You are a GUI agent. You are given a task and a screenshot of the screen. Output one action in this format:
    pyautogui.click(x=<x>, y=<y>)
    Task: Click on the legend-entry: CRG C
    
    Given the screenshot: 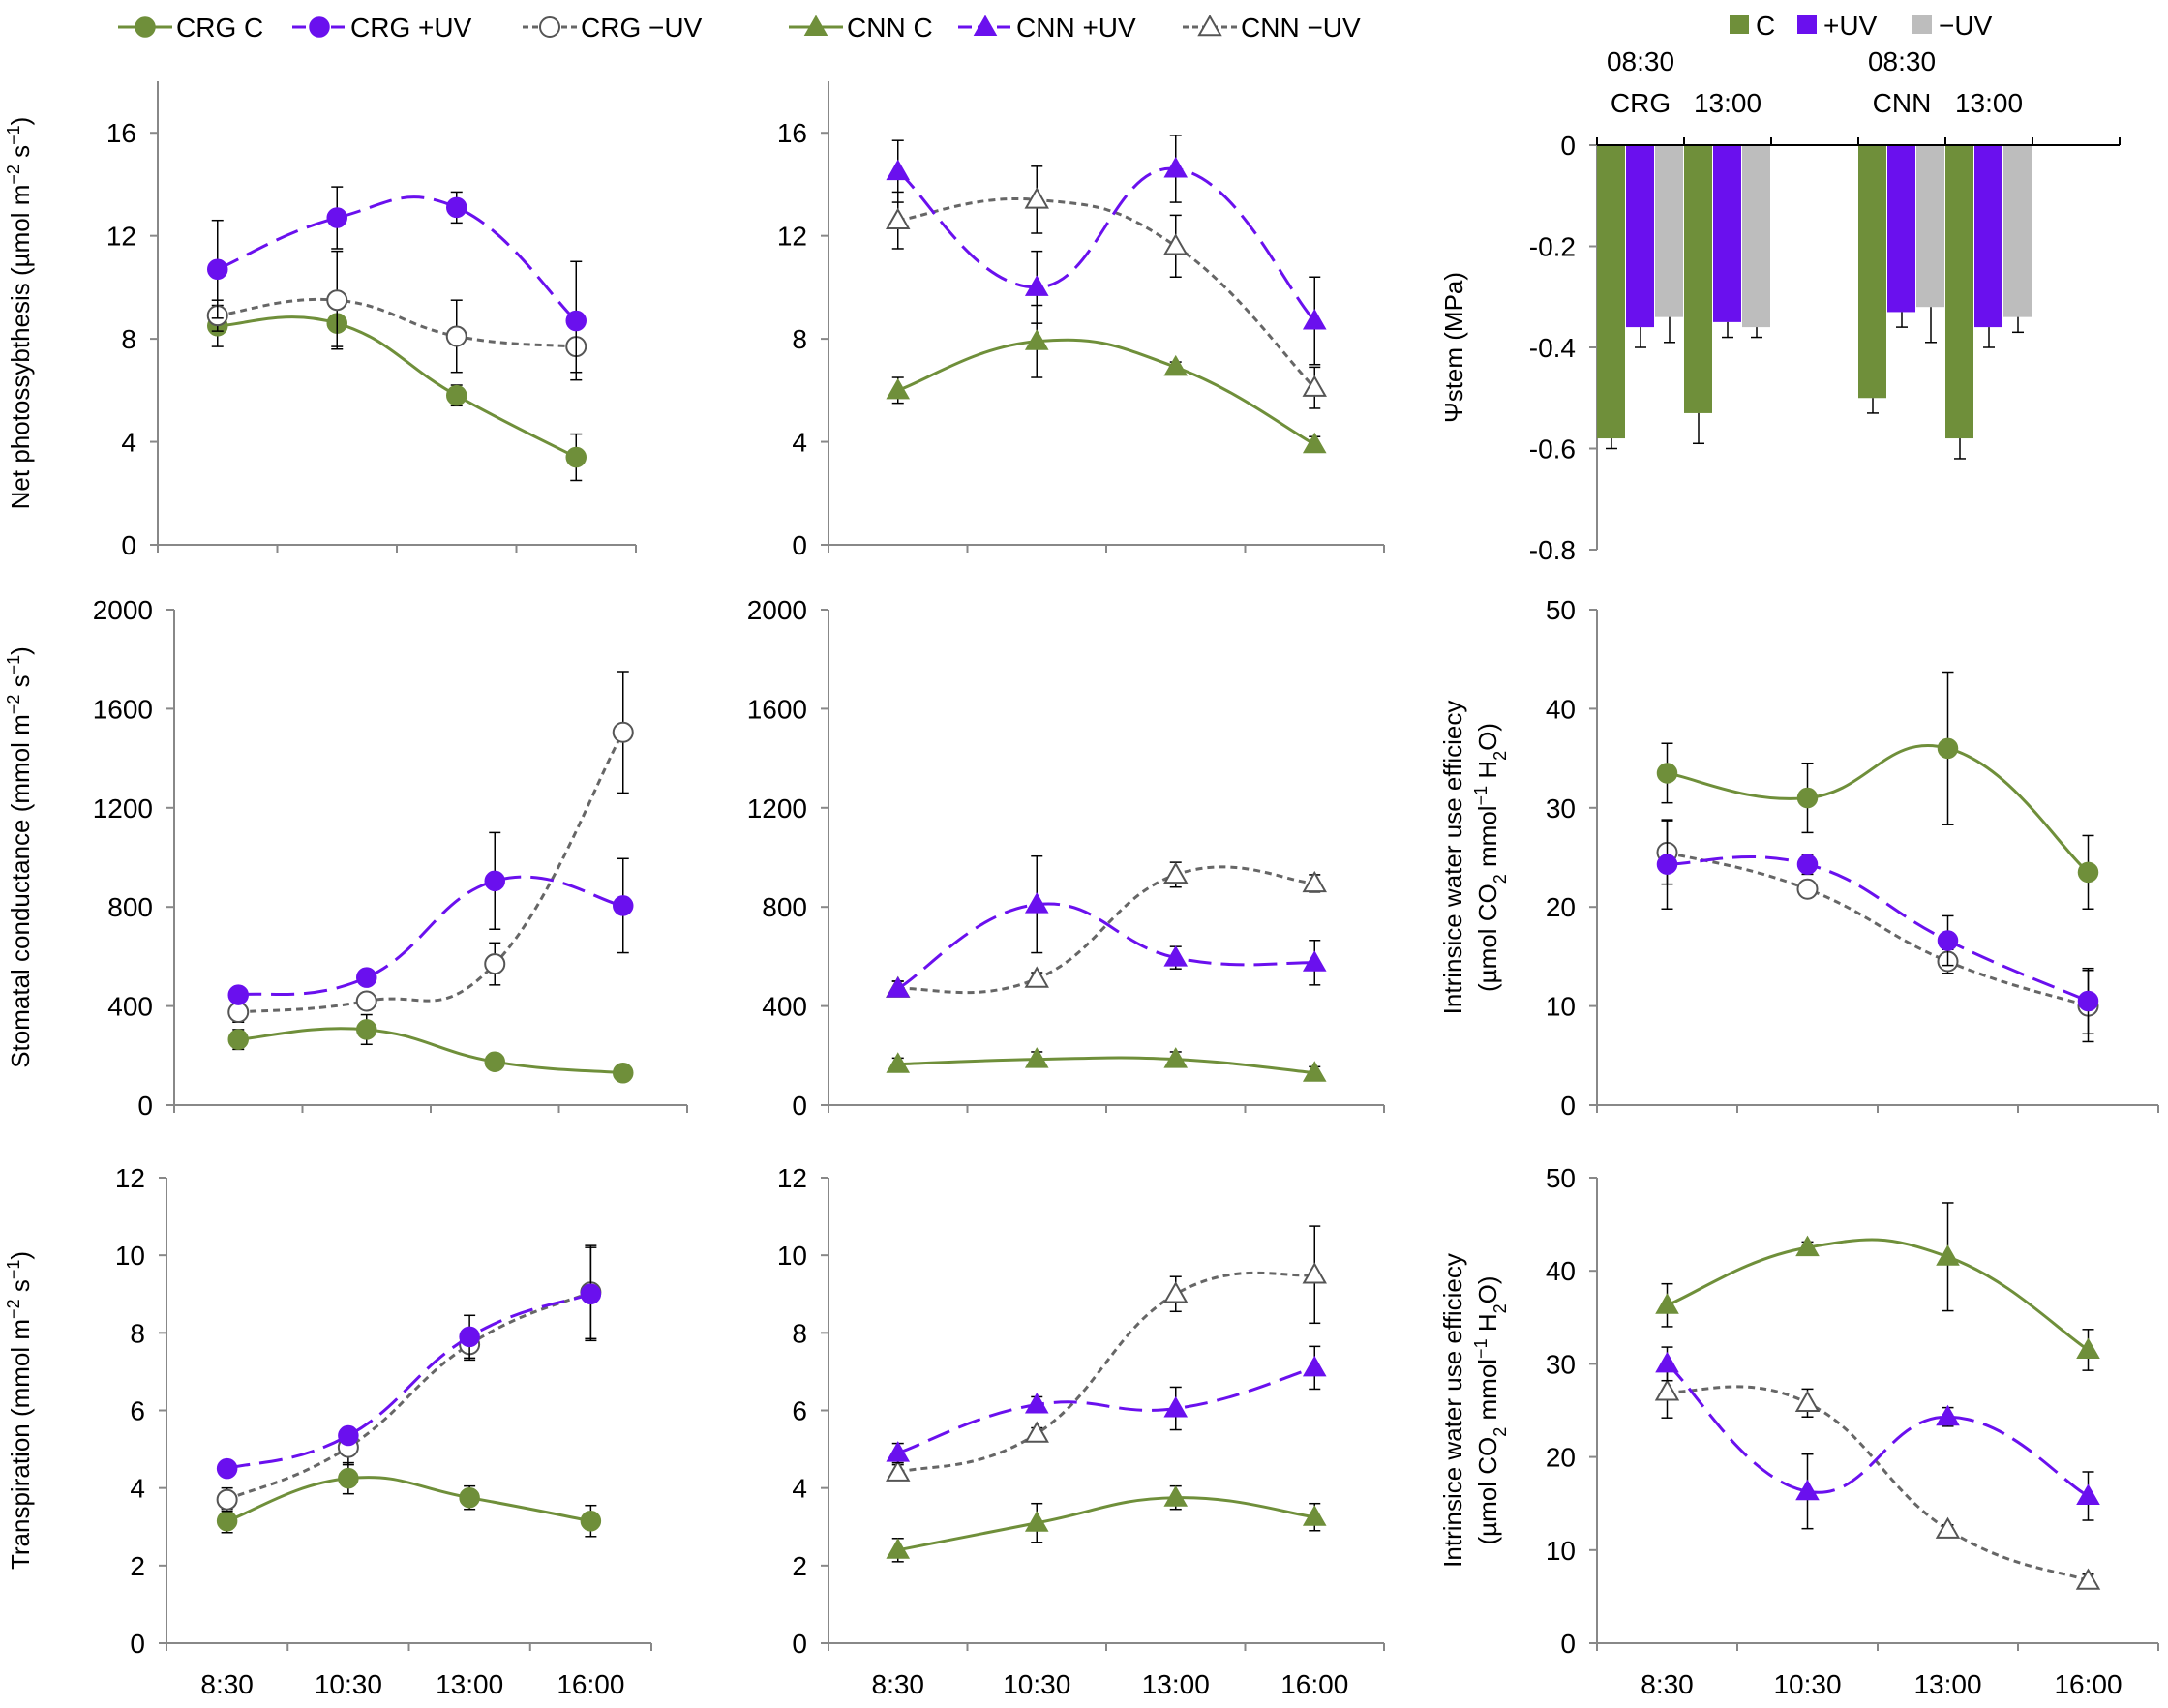 What is the action you would take?
    pyautogui.click(x=190, y=28)
    